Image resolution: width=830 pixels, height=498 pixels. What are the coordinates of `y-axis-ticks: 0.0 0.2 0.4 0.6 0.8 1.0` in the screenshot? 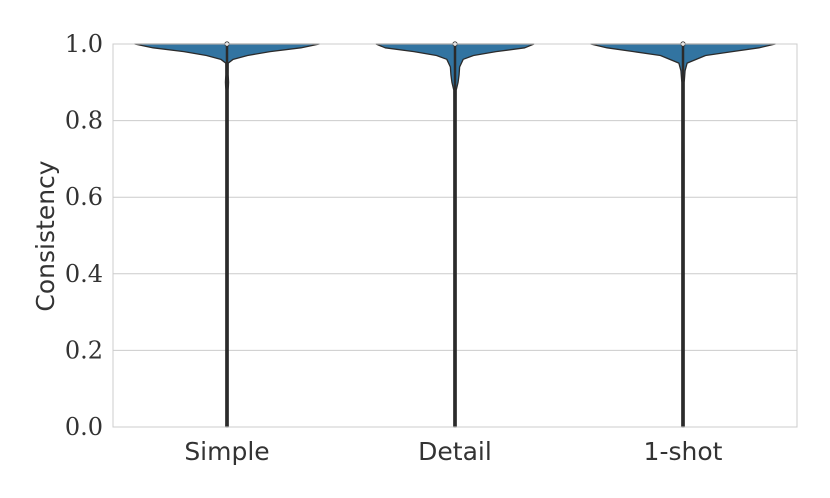 It's located at (84, 235).